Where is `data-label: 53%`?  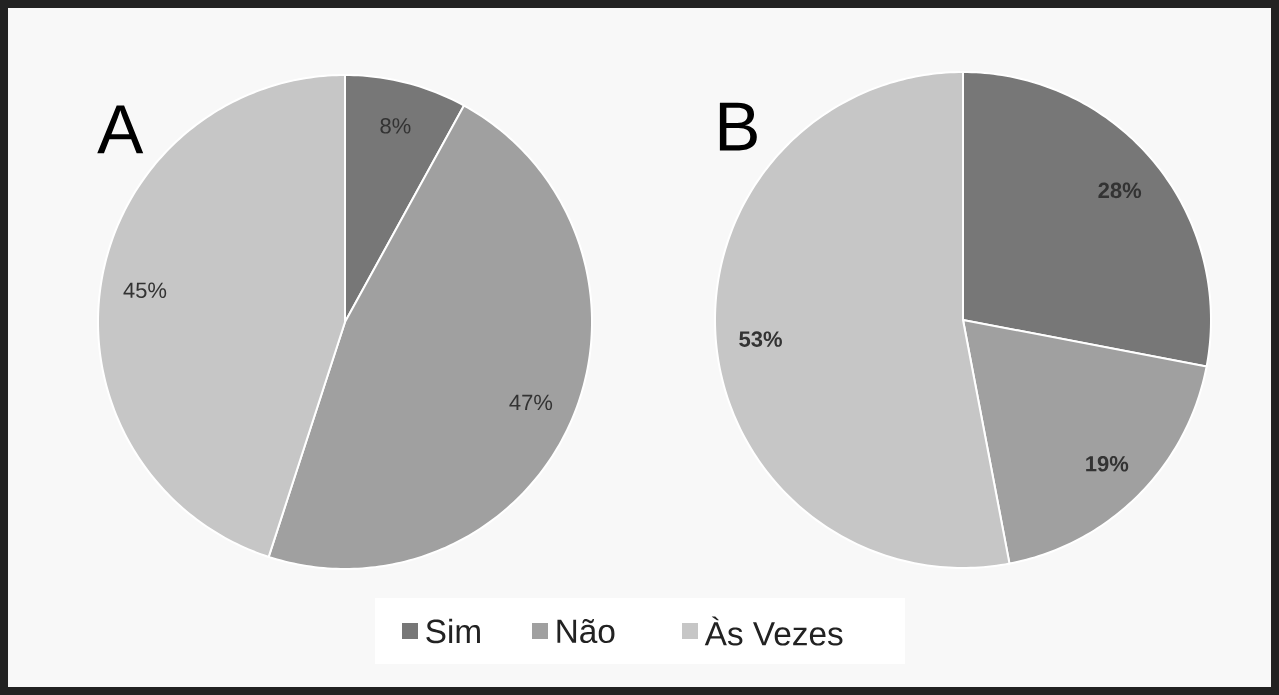 data-label: 53% is located at coordinates (760, 339).